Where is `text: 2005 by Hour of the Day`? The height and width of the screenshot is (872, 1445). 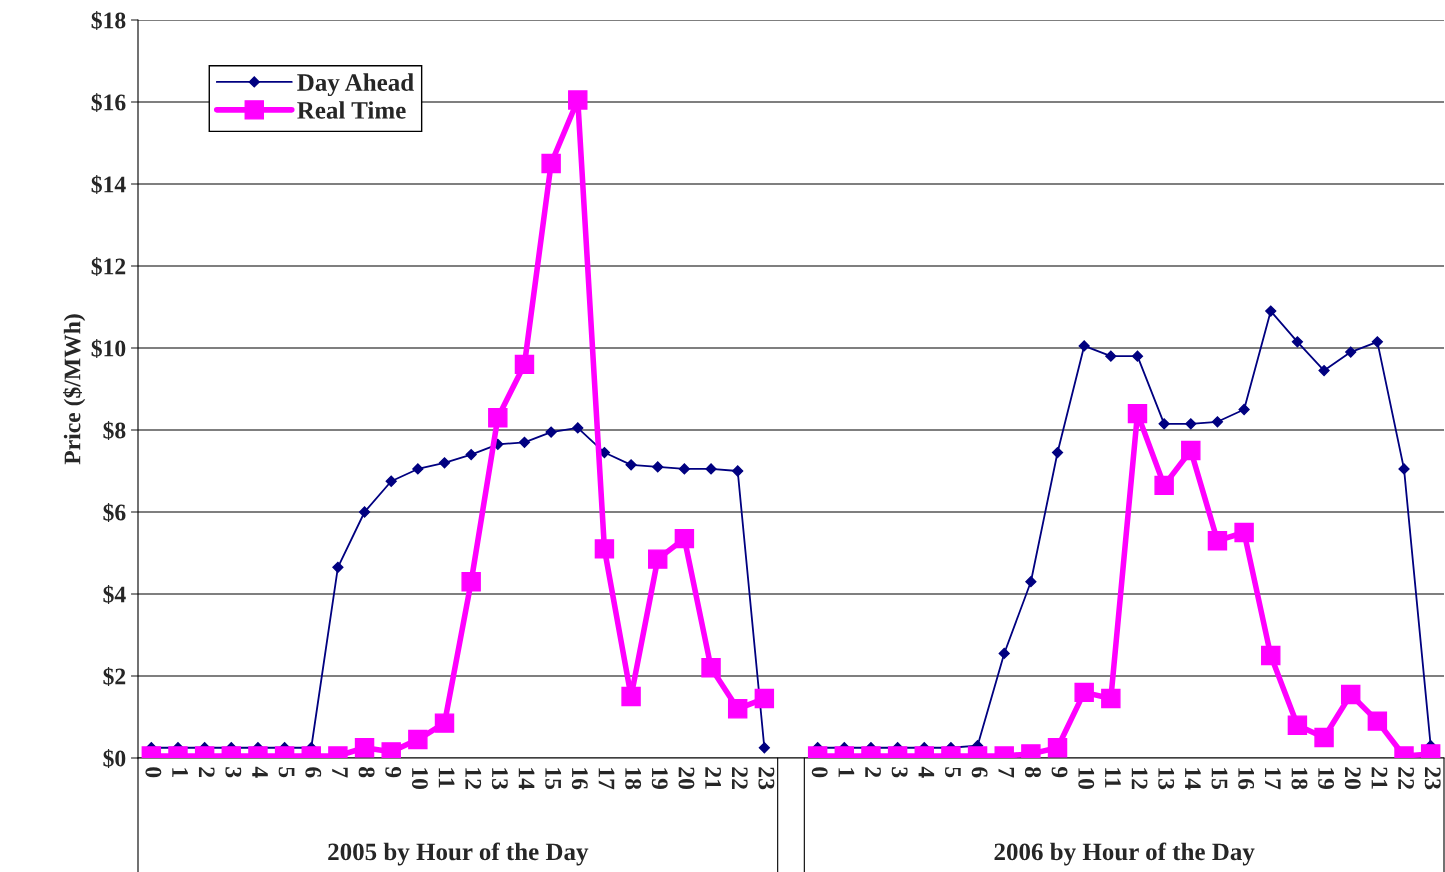 text: 2005 by Hour of the Day is located at coordinates (458, 854).